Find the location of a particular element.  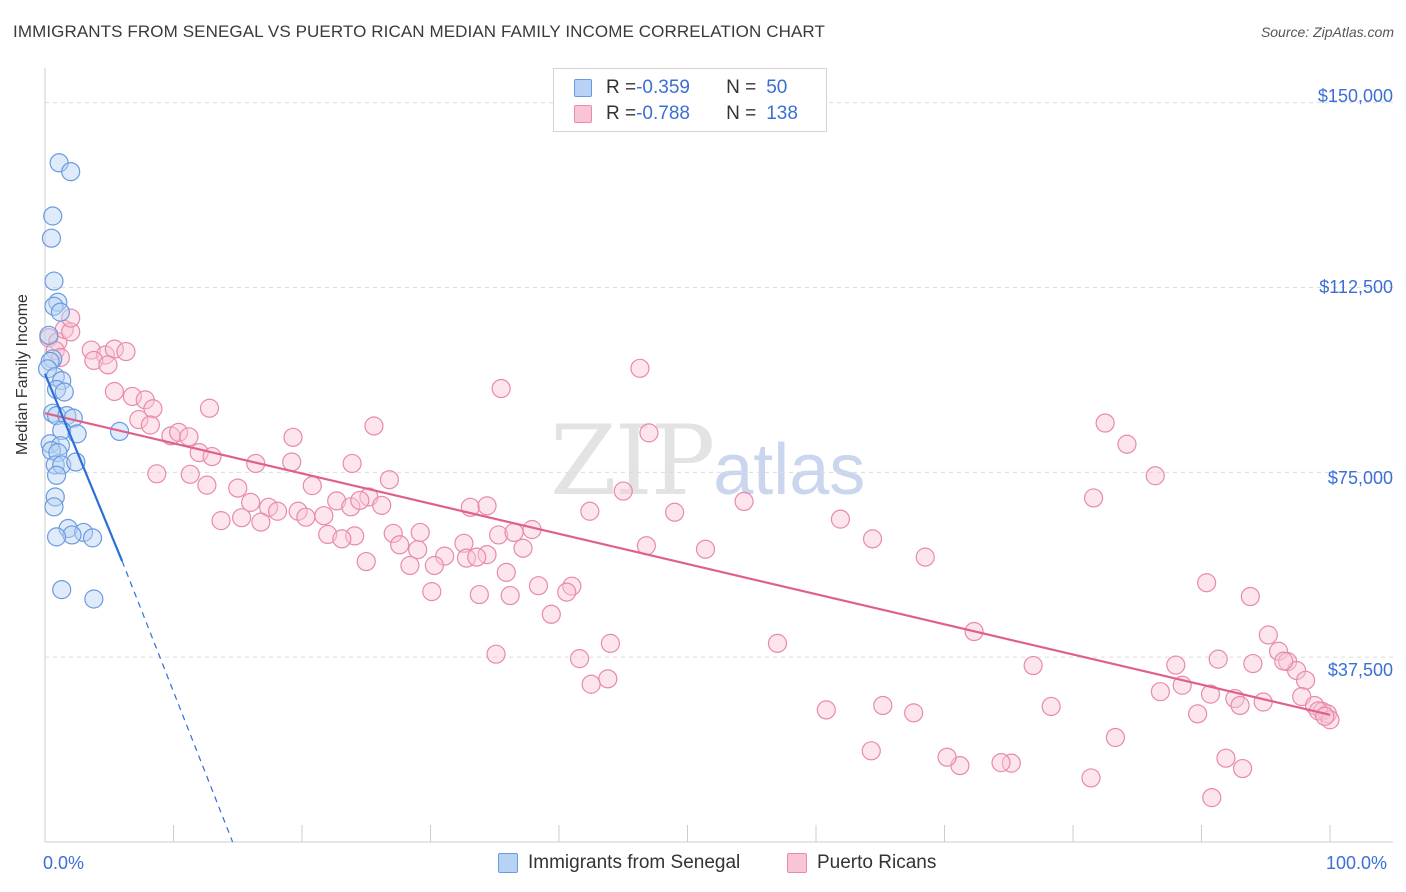

legend-swatch-pr is located at coordinates (583, 114).